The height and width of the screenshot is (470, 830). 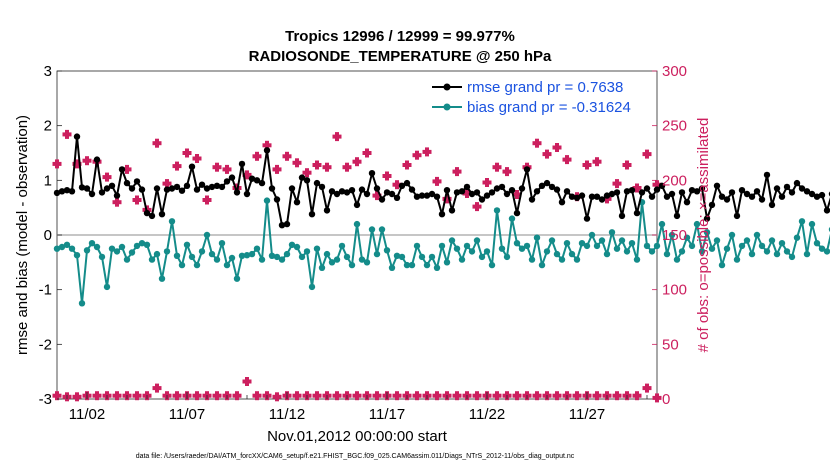 What do you see at coordinates (48, 235) in the screenshot?
I see `y-left-tick-label: 0` at bounding box center [48, 235].